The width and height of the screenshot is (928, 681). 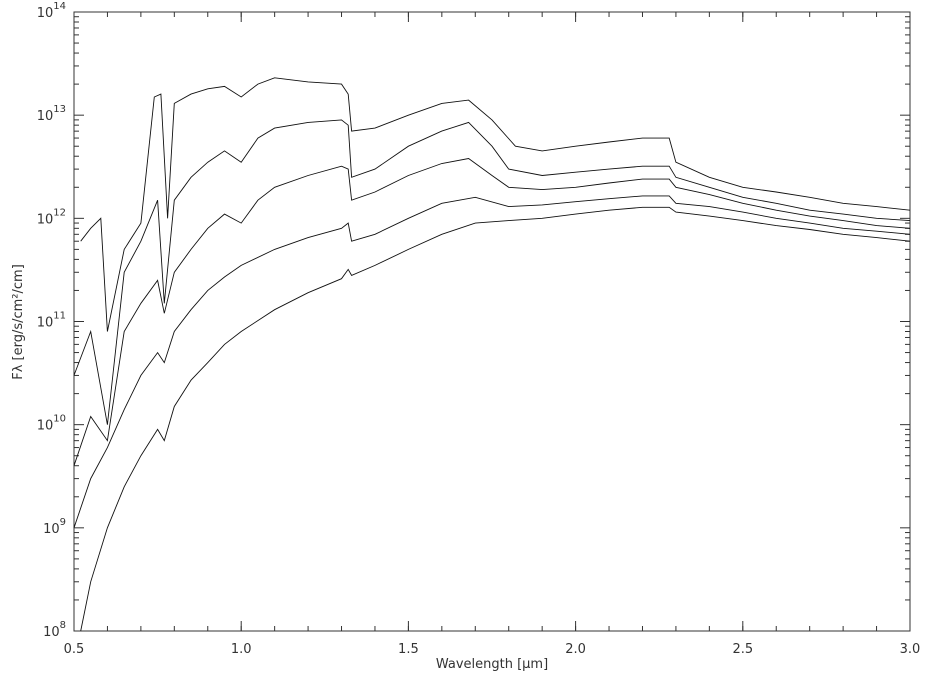 I want to click on x-axis-title: Wavelength [μm], so click(x=492, y=664).